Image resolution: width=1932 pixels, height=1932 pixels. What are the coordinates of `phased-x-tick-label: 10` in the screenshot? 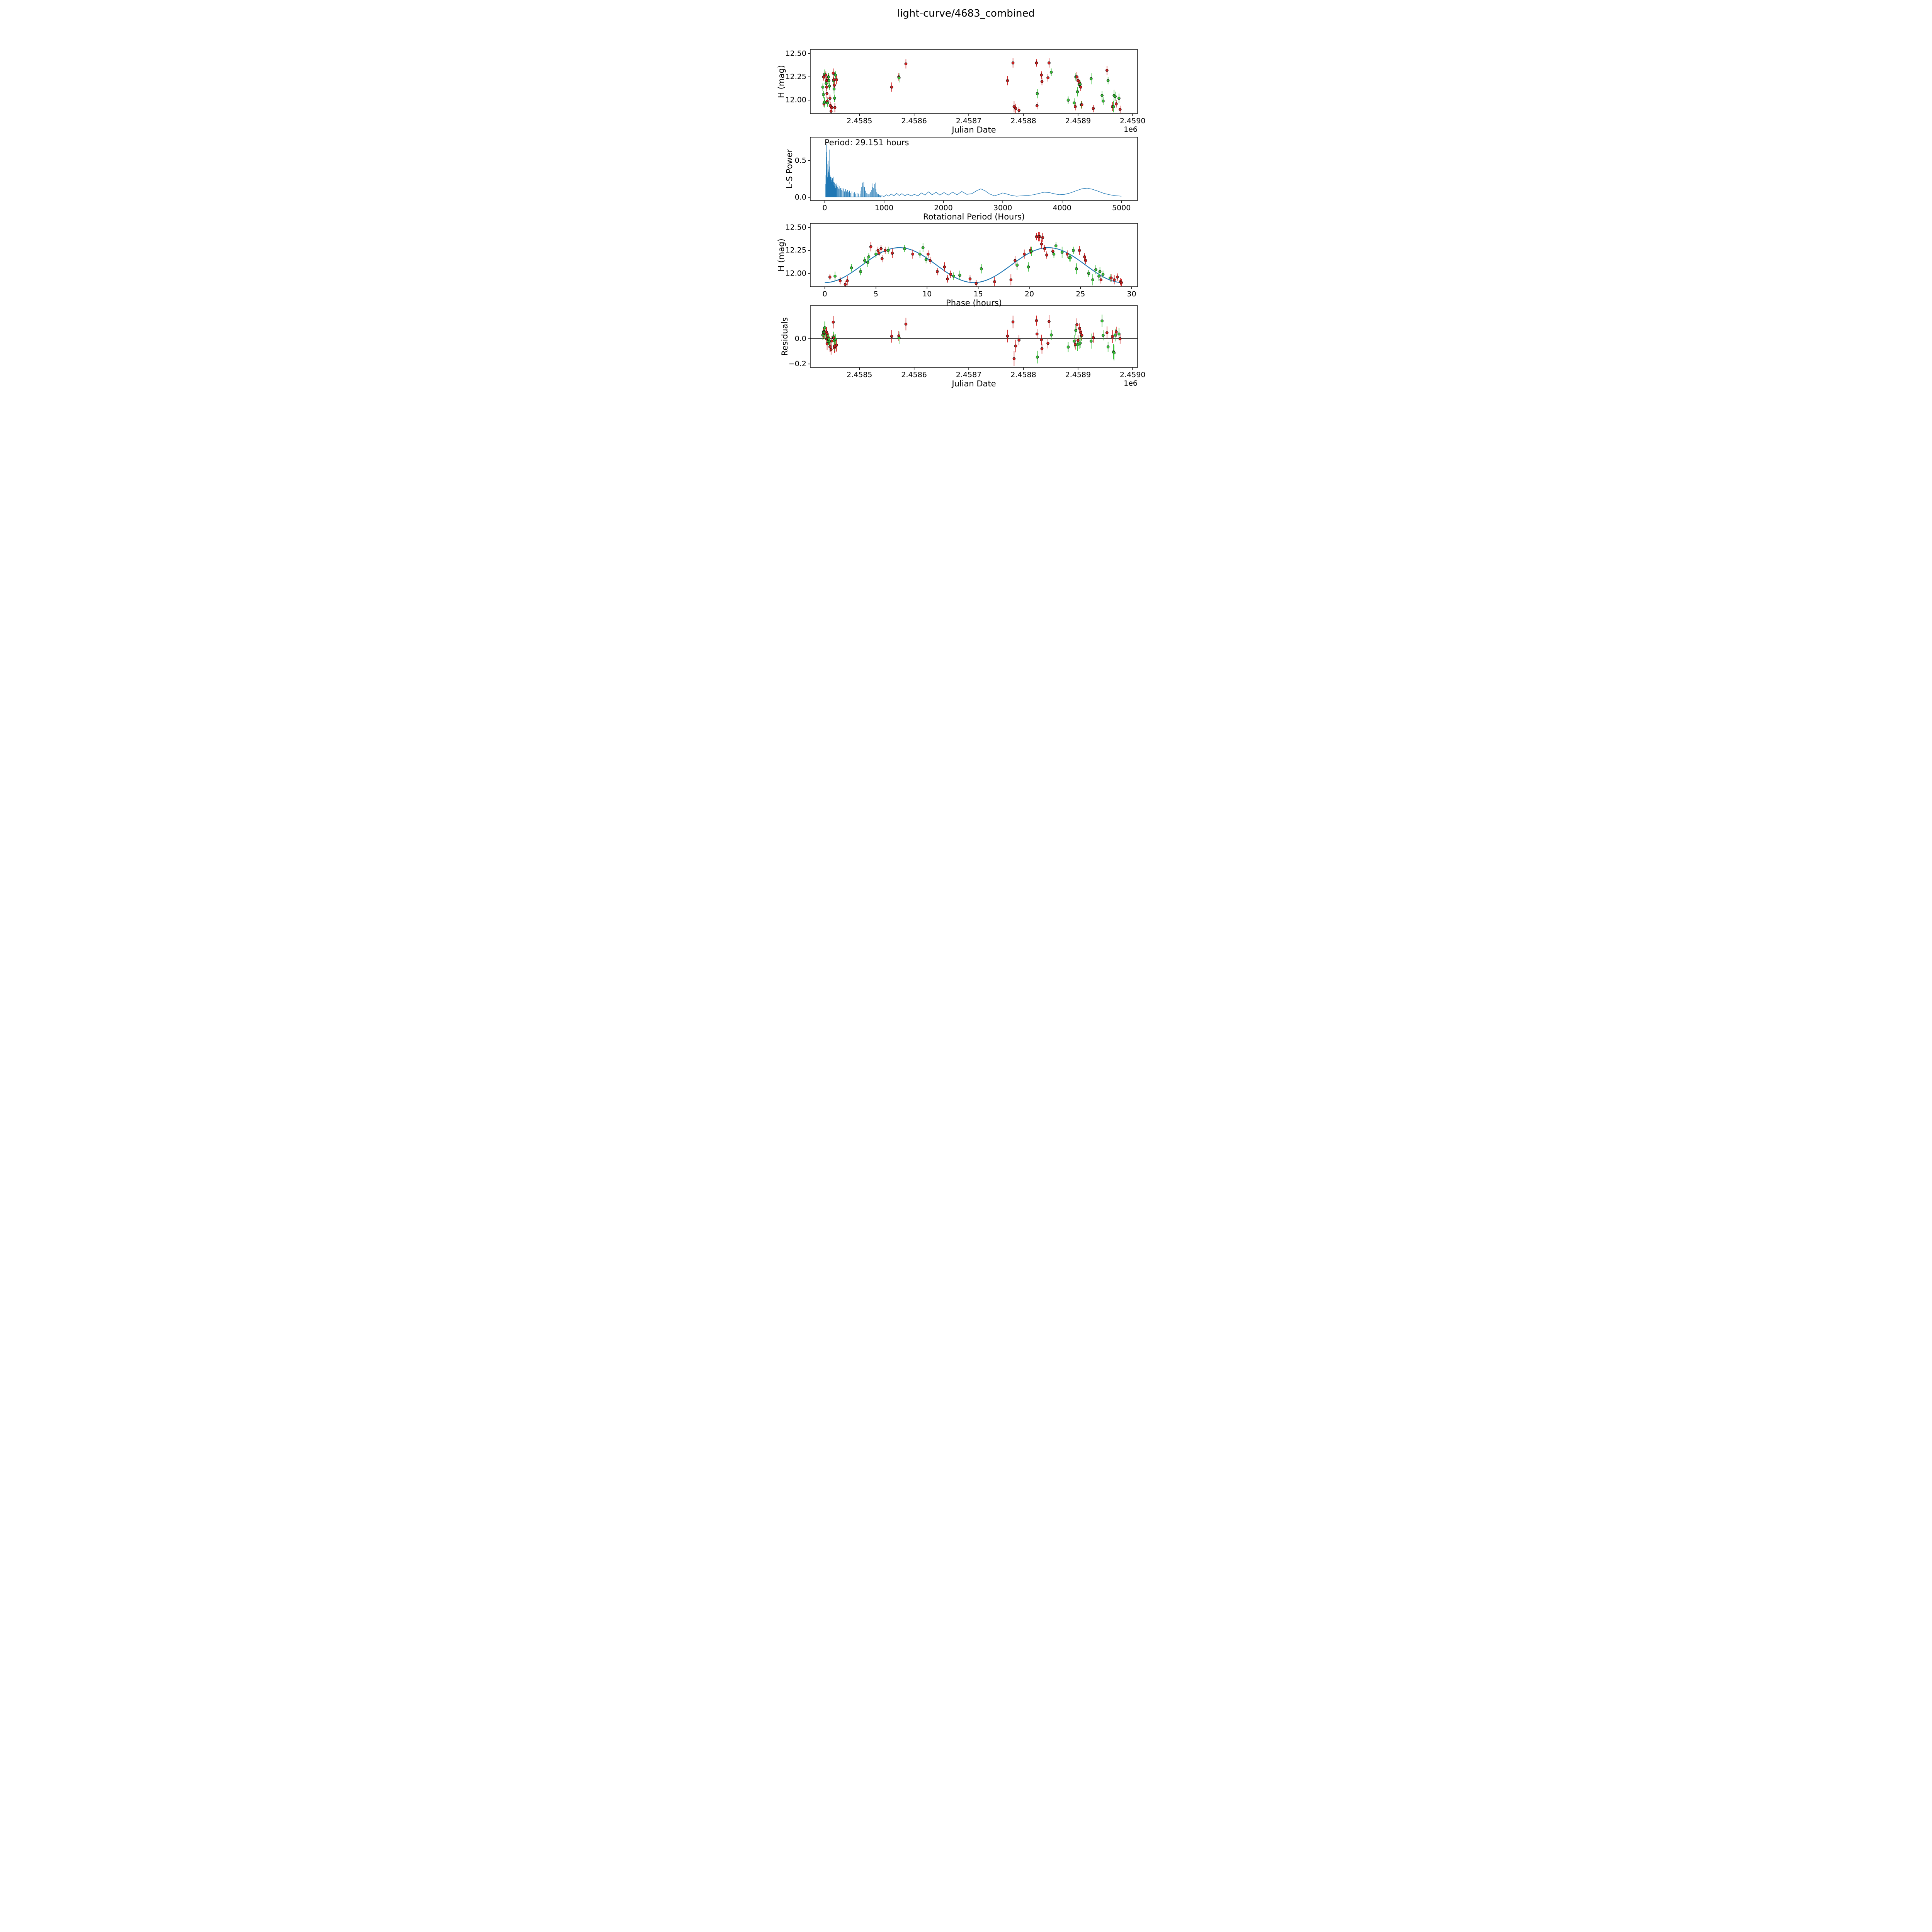 It's located at (927, 294).